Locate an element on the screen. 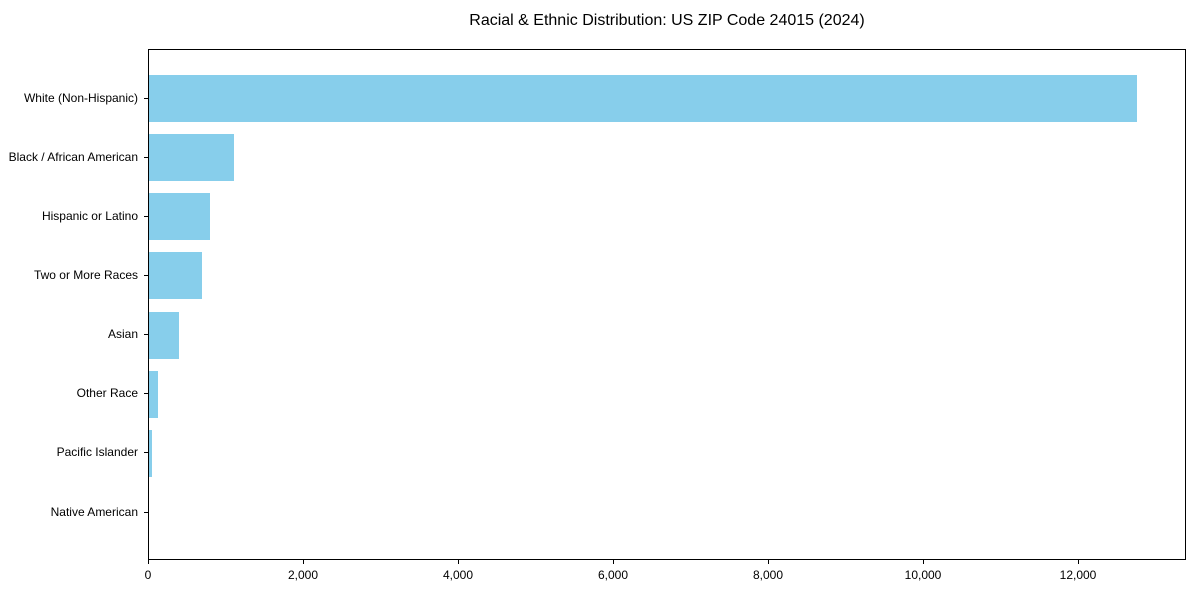 This screenshot has width=1200, height=600. x-axis-tick-label: 10,000 is located at coordinates (923, 575).